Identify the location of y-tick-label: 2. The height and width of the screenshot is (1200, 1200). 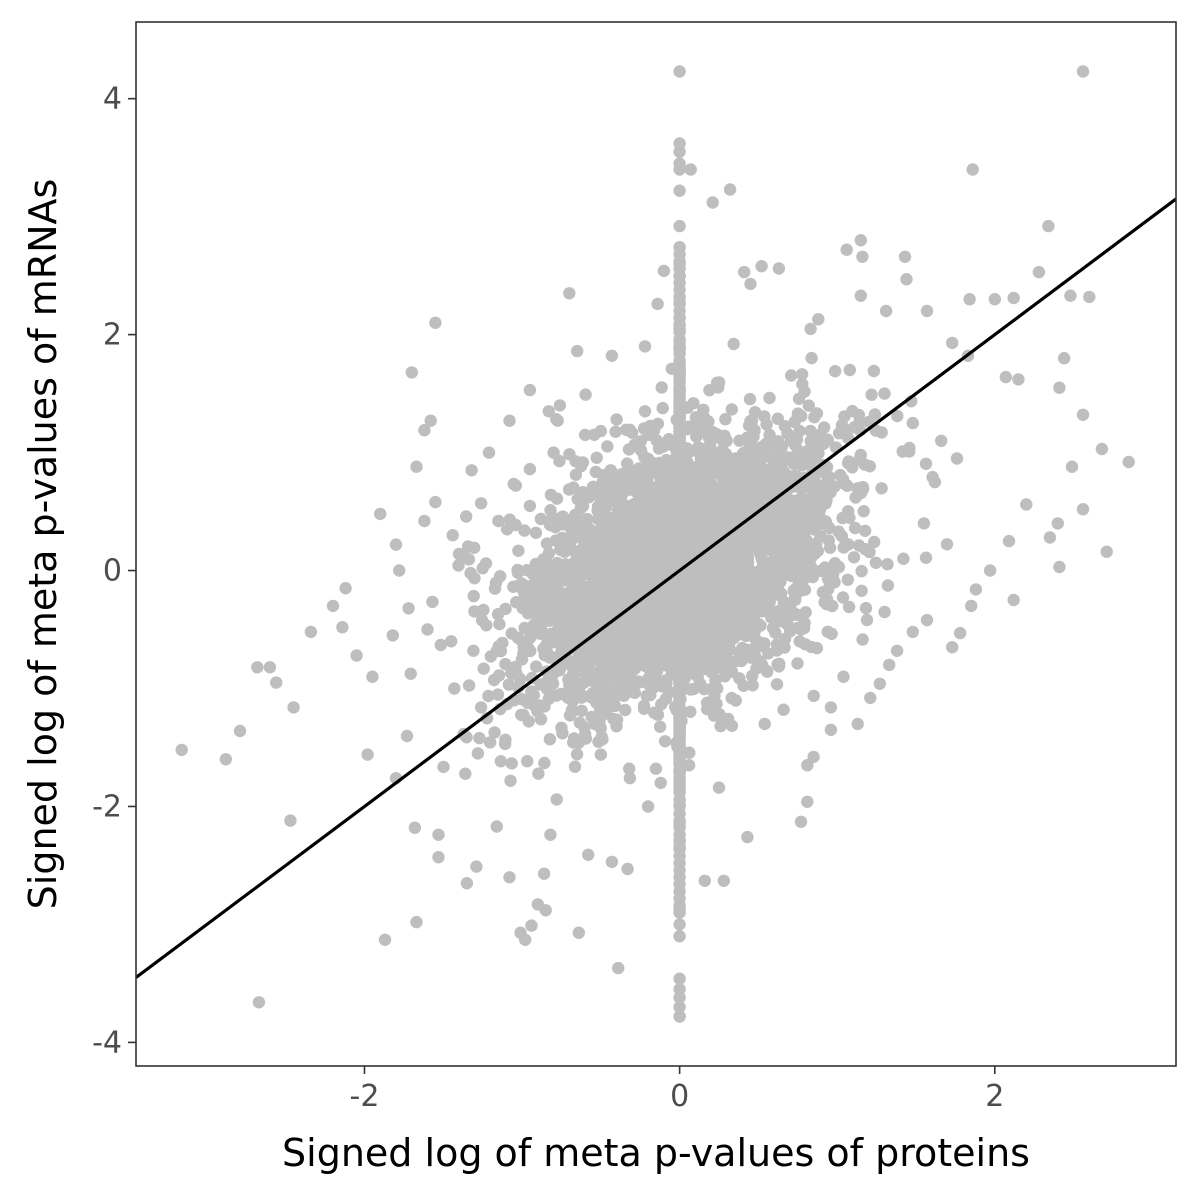
(112, 335).